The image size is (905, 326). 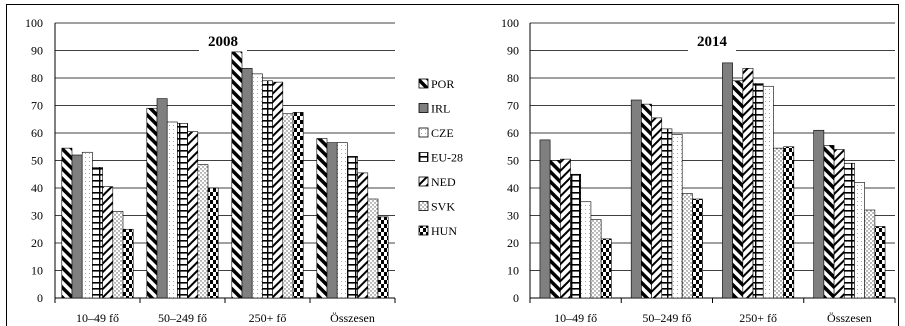 What do you see at coordinates (447, 158) in the screenshot?
I see `legend-label-eu-28: EU-28` at bounding box center [447, 158].